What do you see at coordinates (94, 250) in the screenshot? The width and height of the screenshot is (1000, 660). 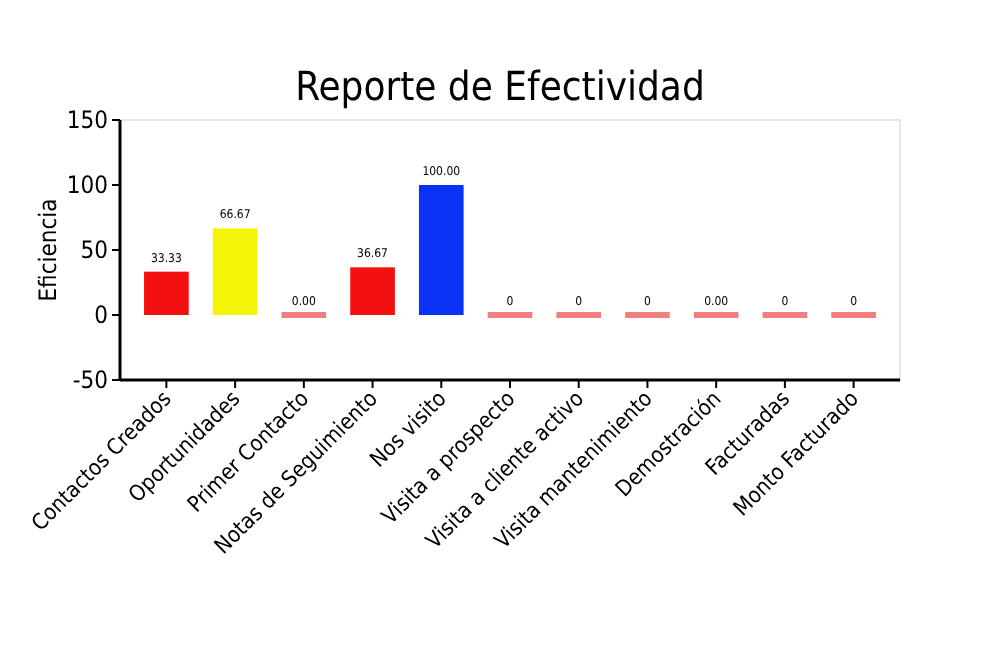 I see `y-tick-label: 50` at bounding box center [94, 250].